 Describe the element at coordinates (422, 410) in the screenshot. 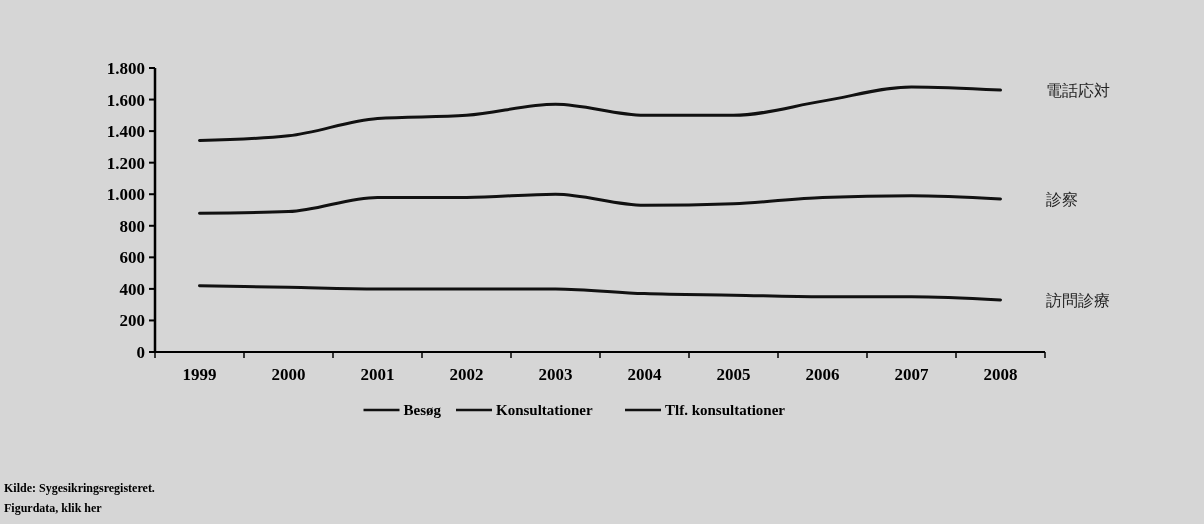

I see `legend-label: Besøg` at that location.